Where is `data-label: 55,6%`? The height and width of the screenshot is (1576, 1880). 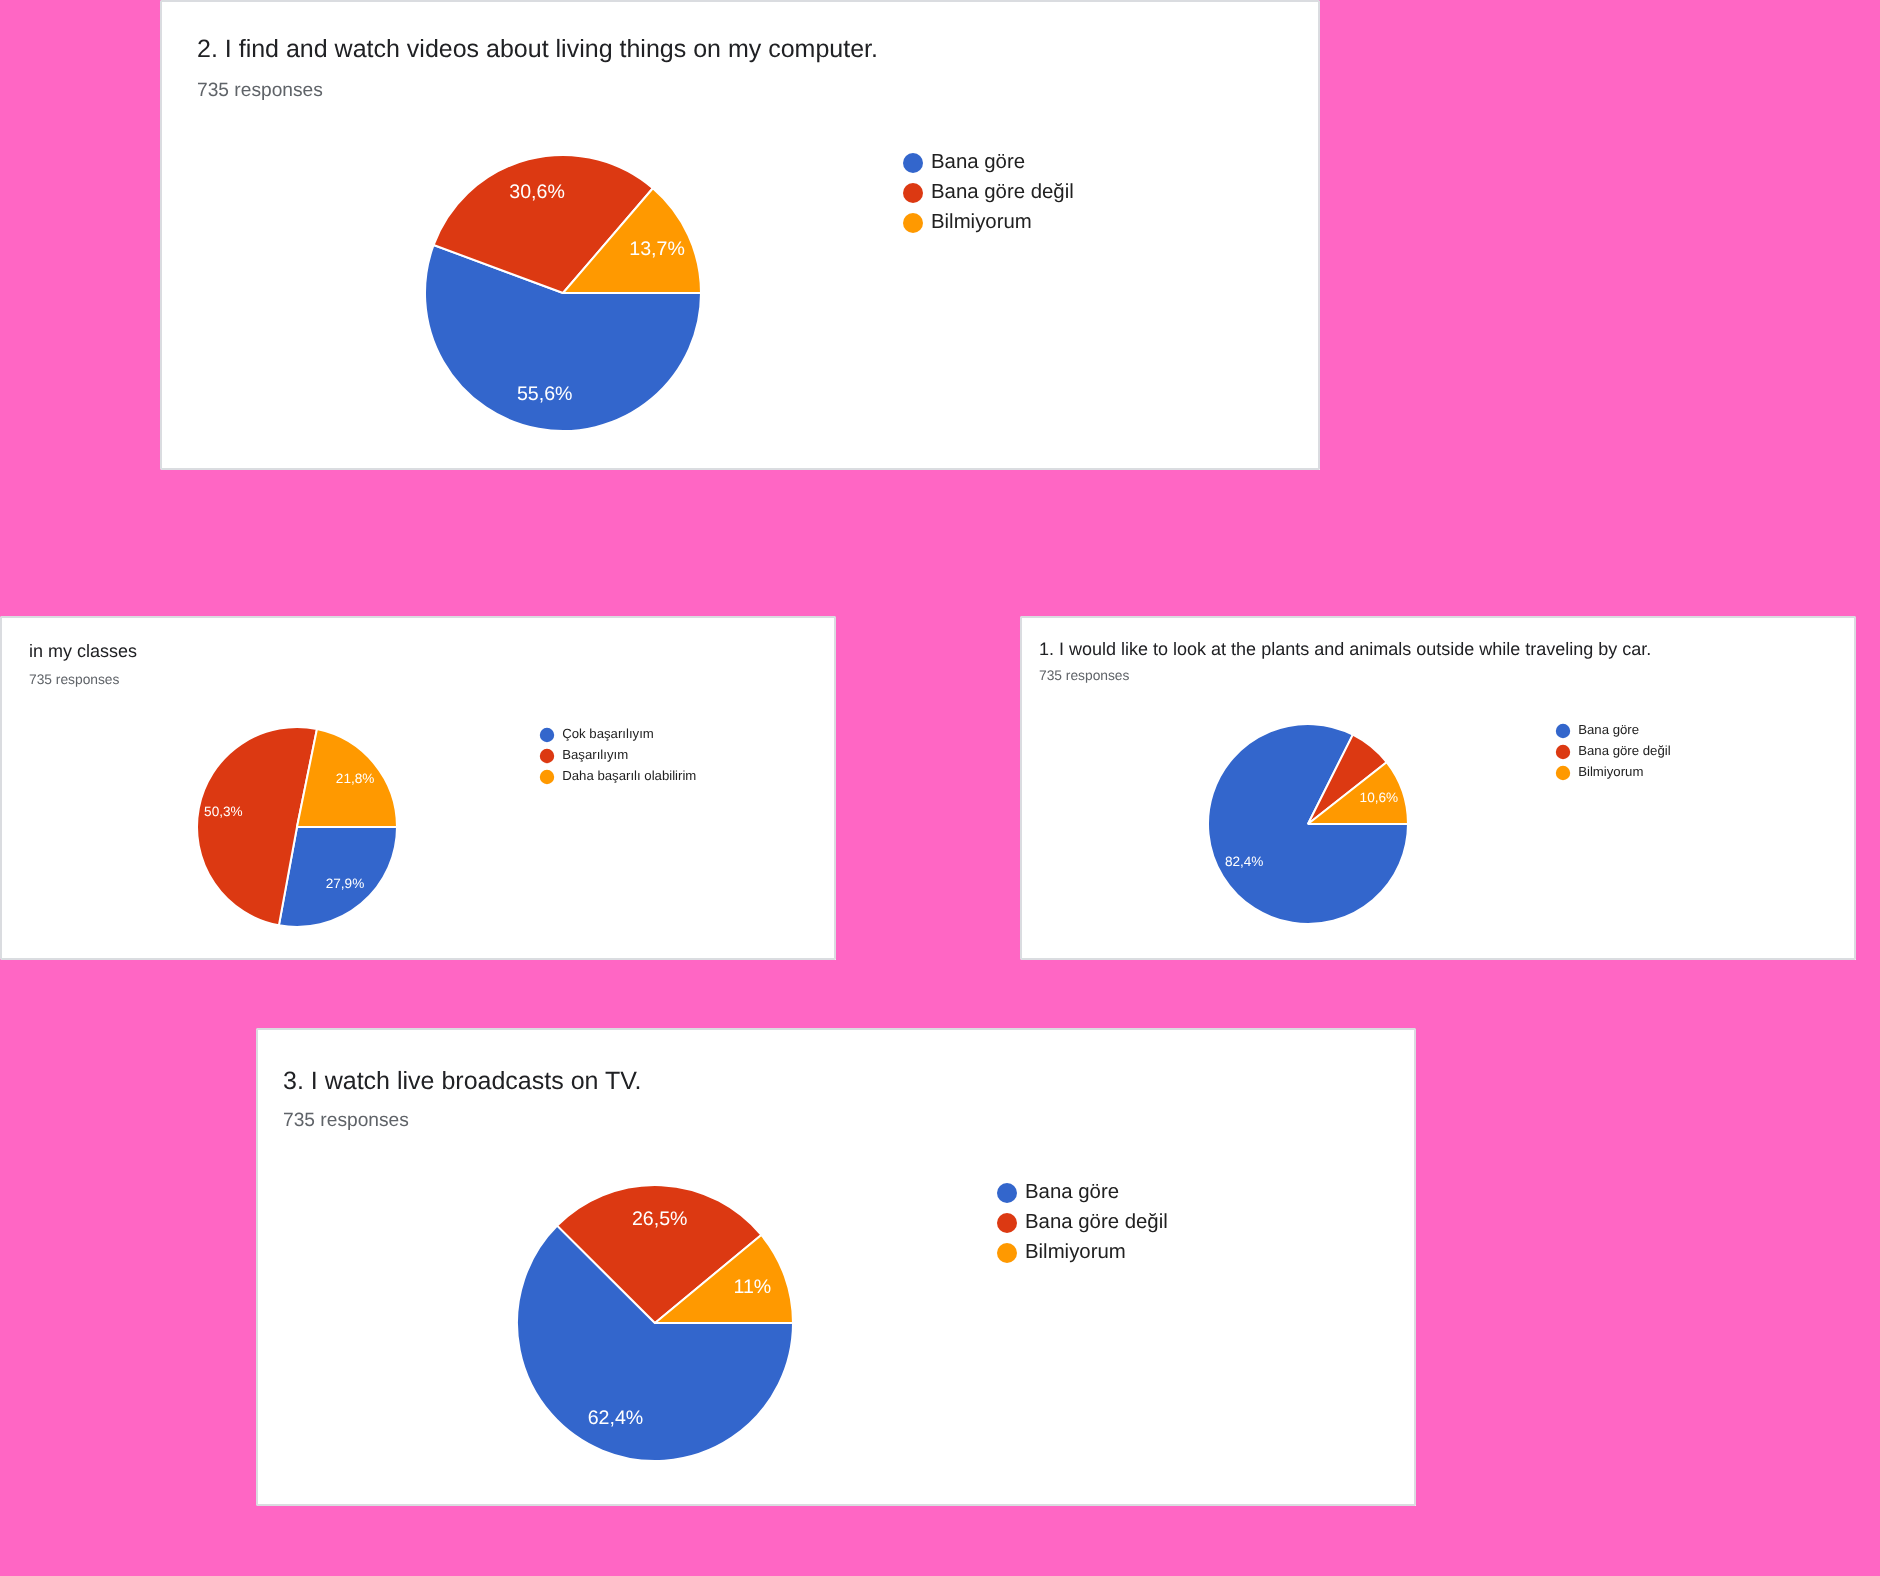 data-label: 55,6% is located at coordinates (545, 394).